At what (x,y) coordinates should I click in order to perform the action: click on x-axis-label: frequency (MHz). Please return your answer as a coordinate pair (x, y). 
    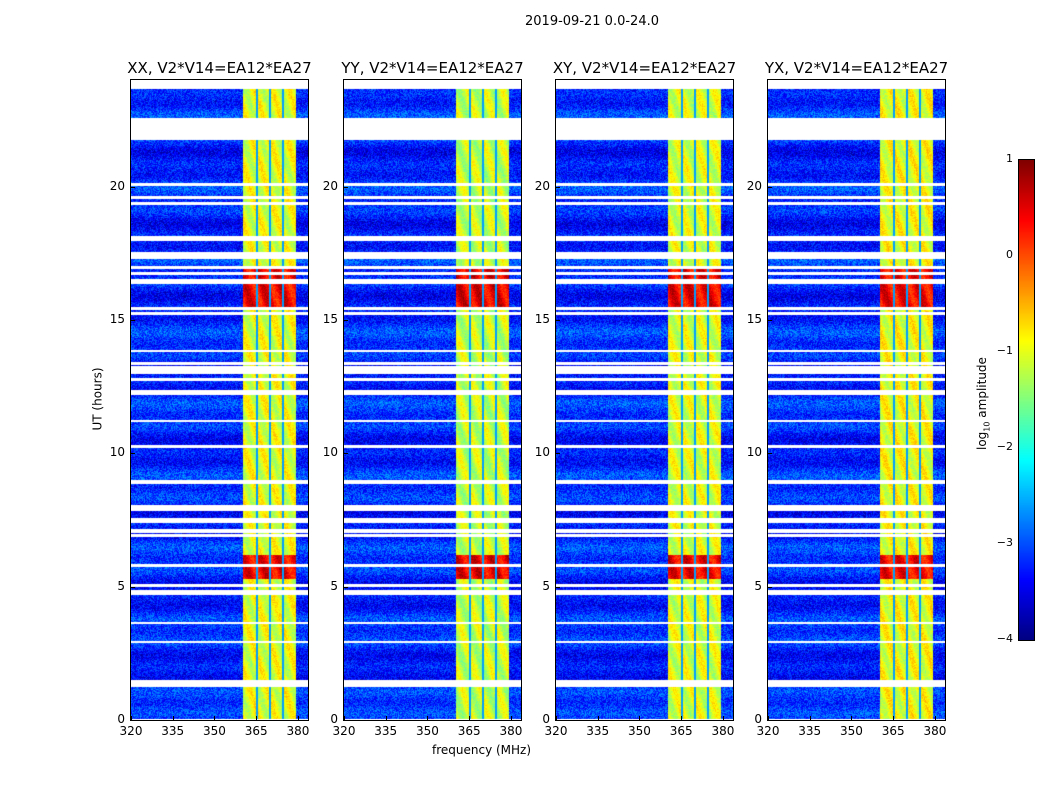
    Looking at the image, I should click on (482, 750).